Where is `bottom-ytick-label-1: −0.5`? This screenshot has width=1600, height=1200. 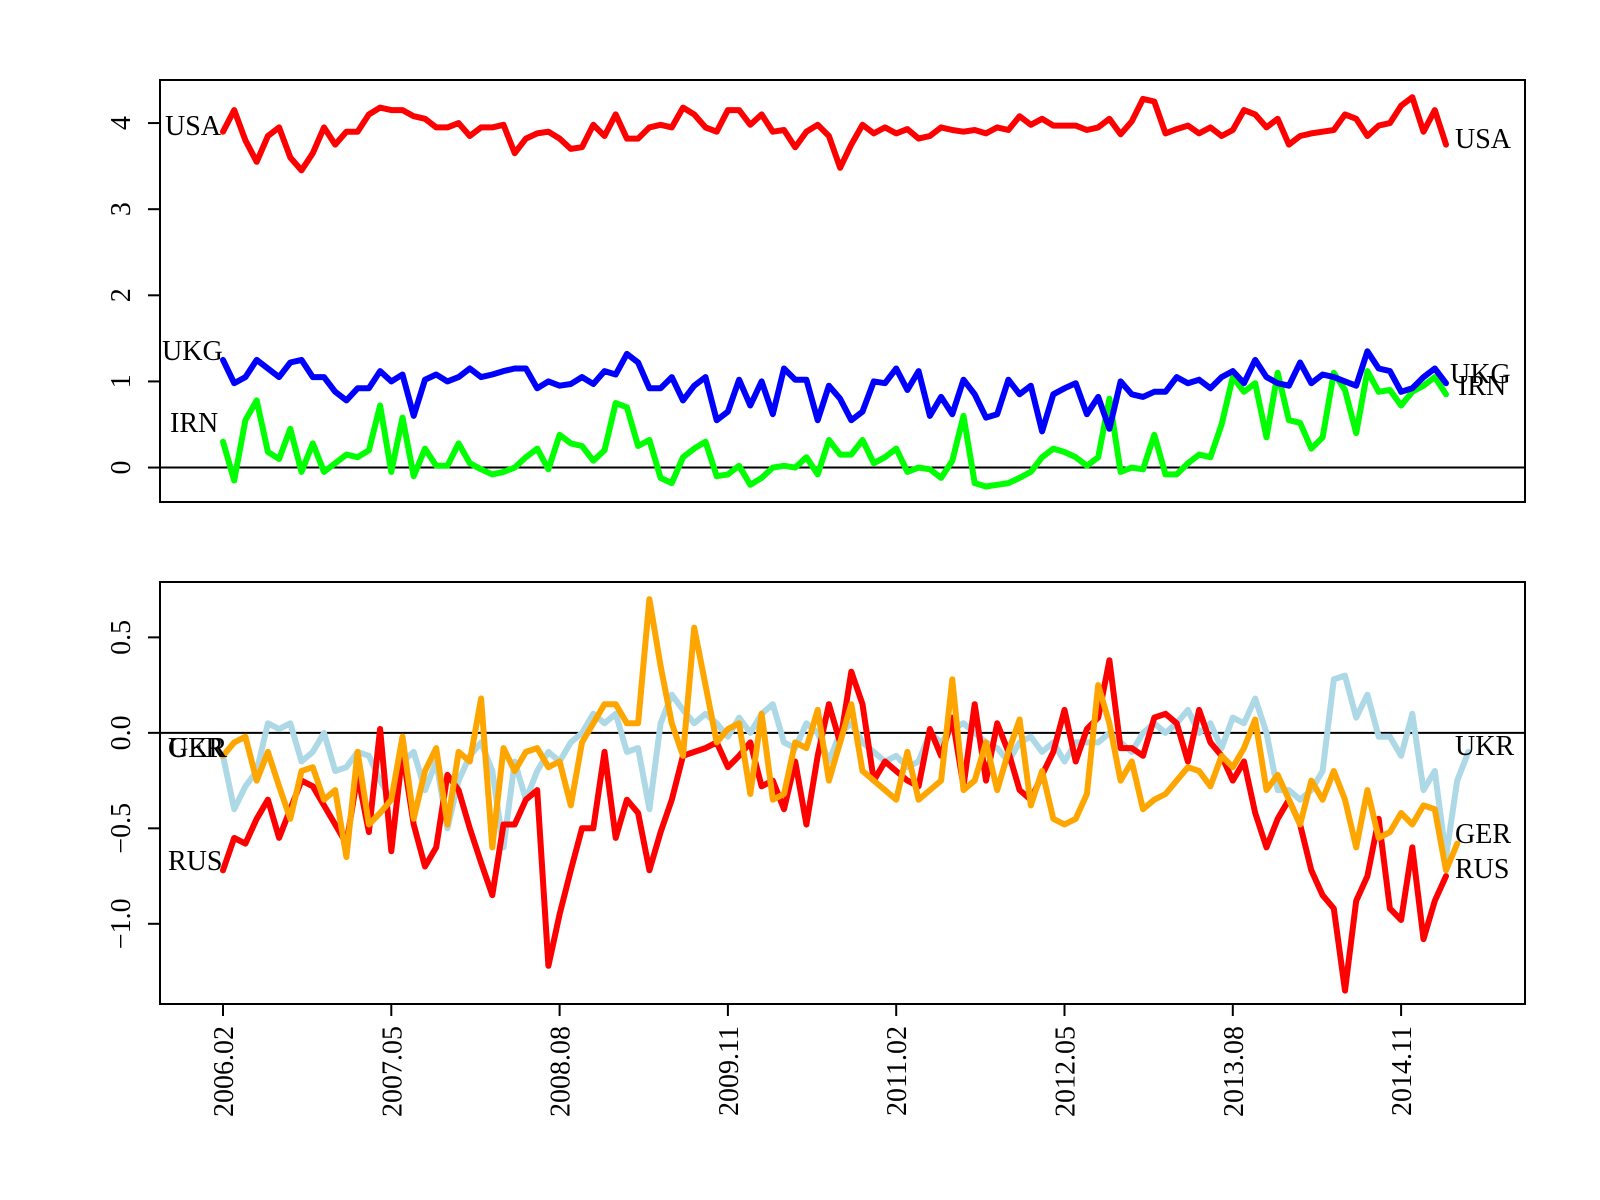 bottom-ytick-label-1: −0.5 is located at coordinates (121, 828).